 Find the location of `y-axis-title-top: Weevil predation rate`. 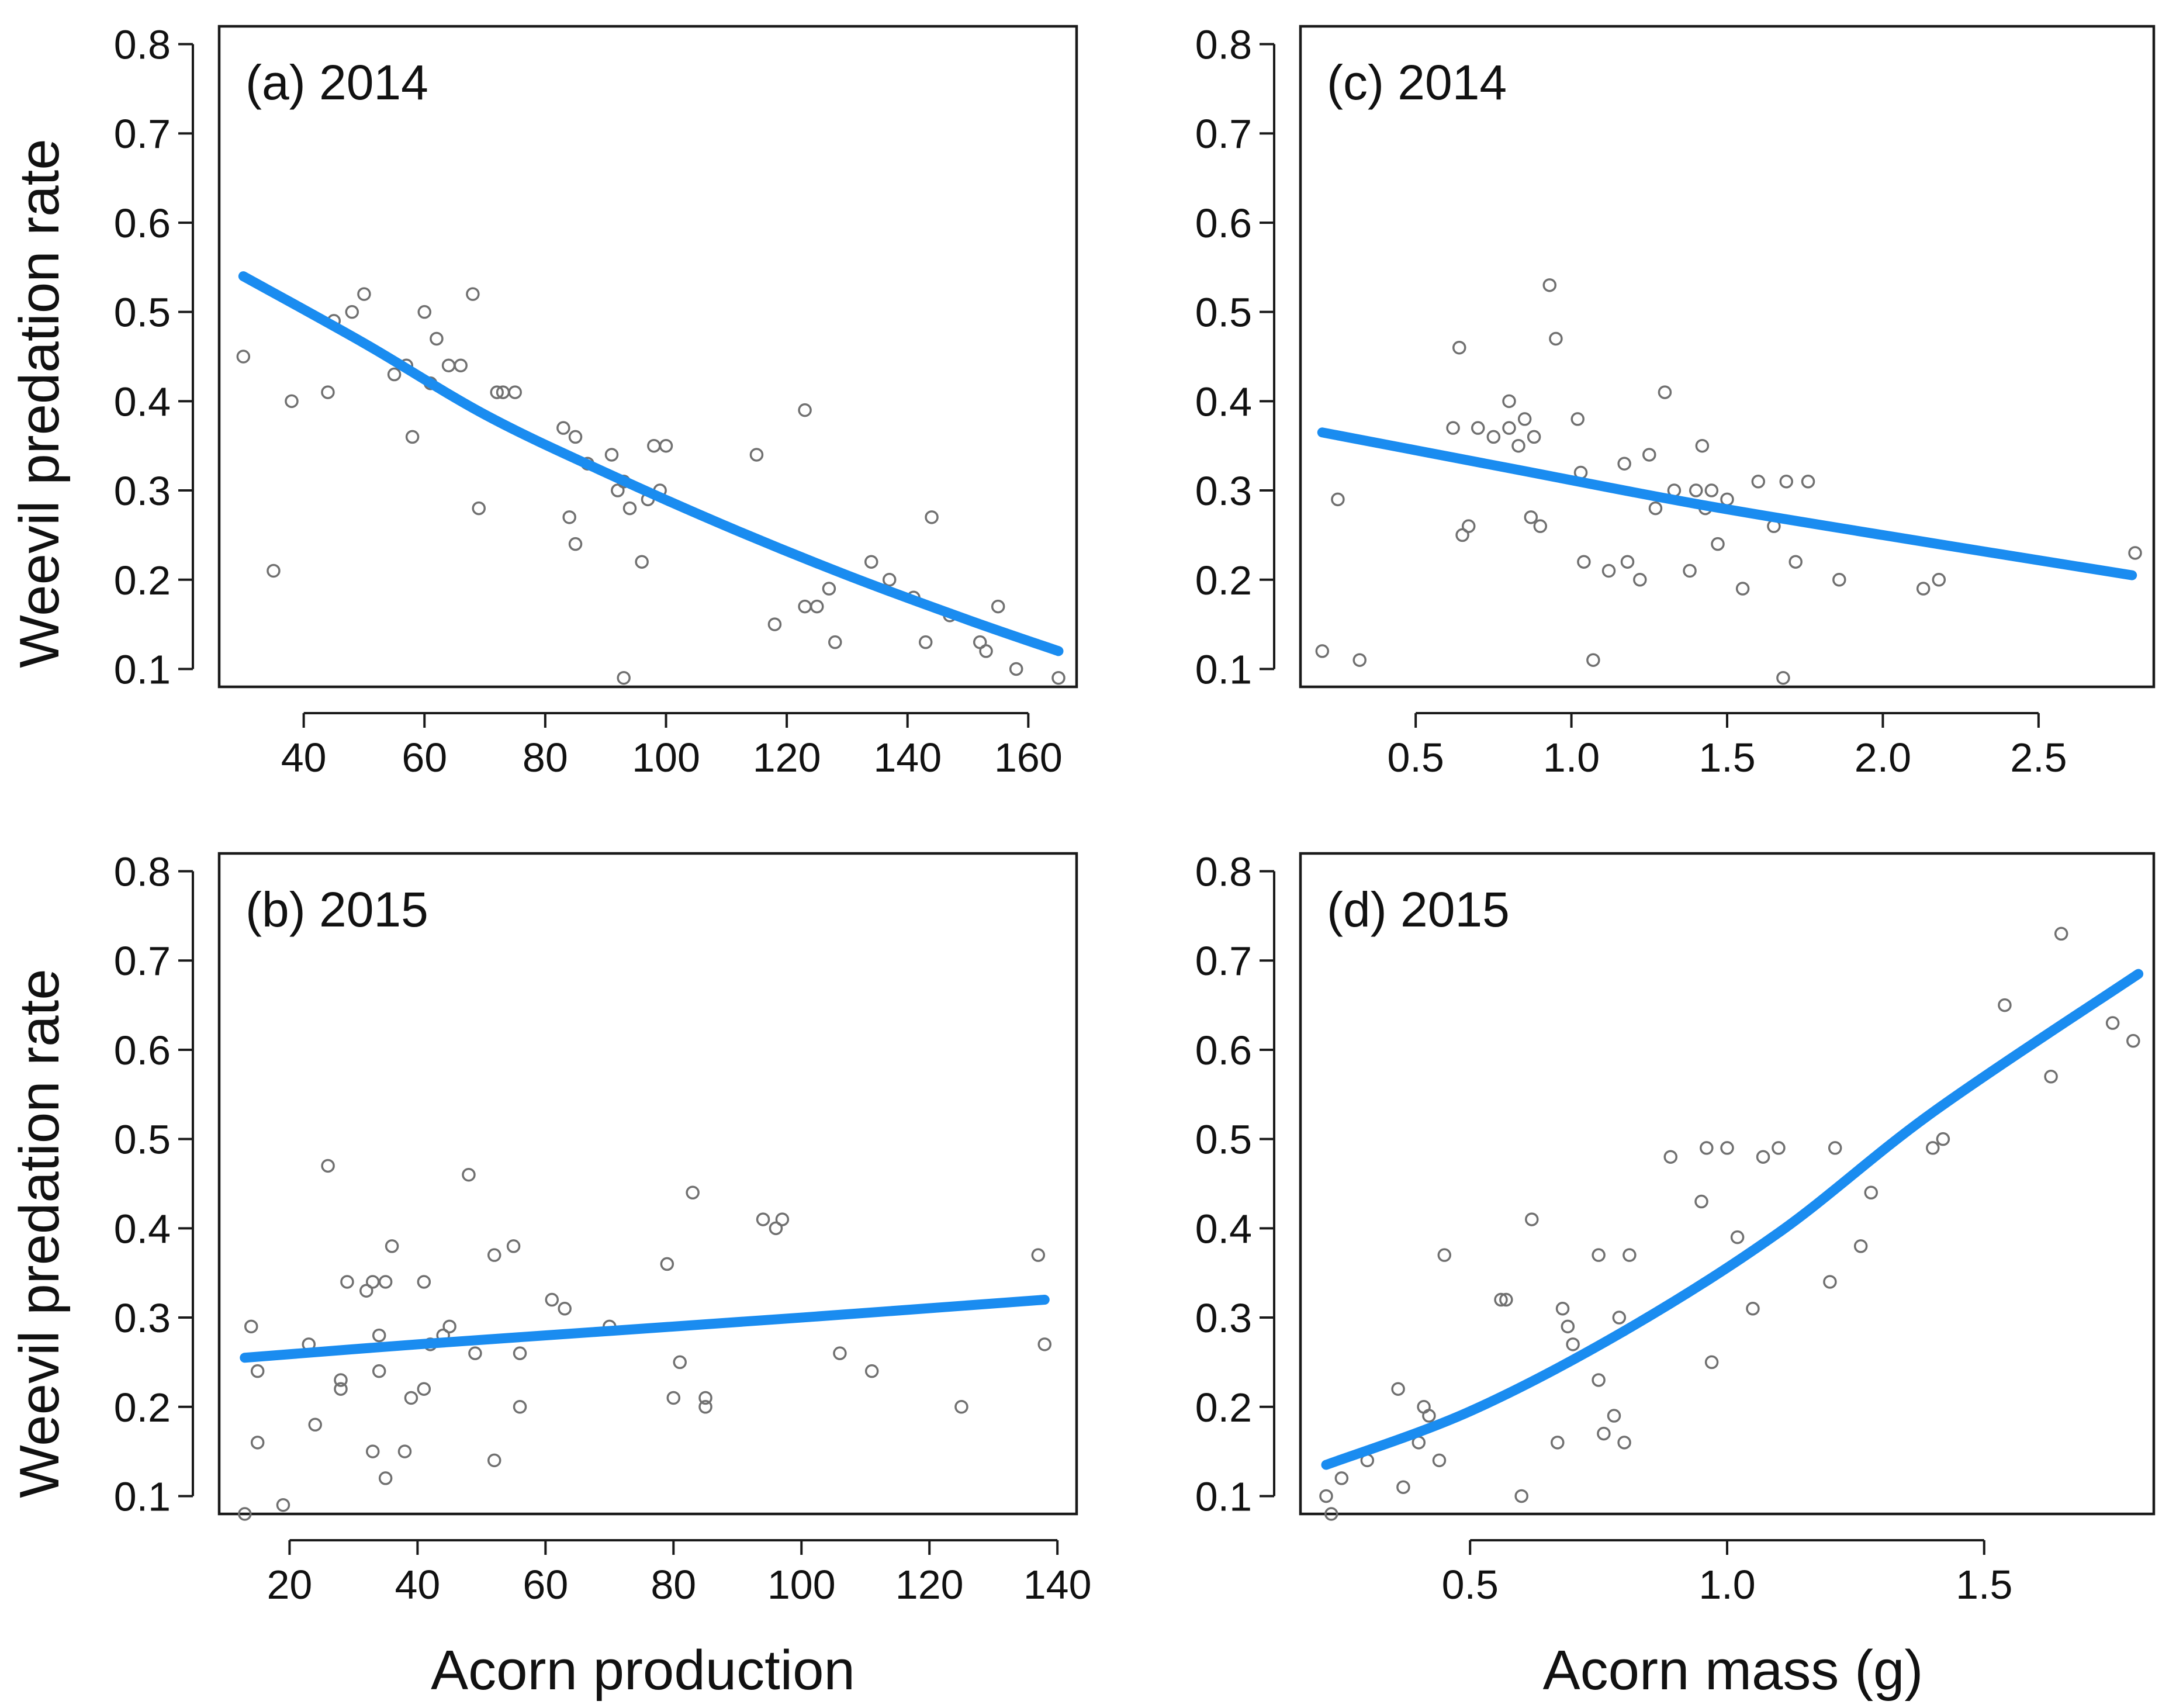

y-axis-title-top: Weevil predation rate is located at coordinates (39, 403).